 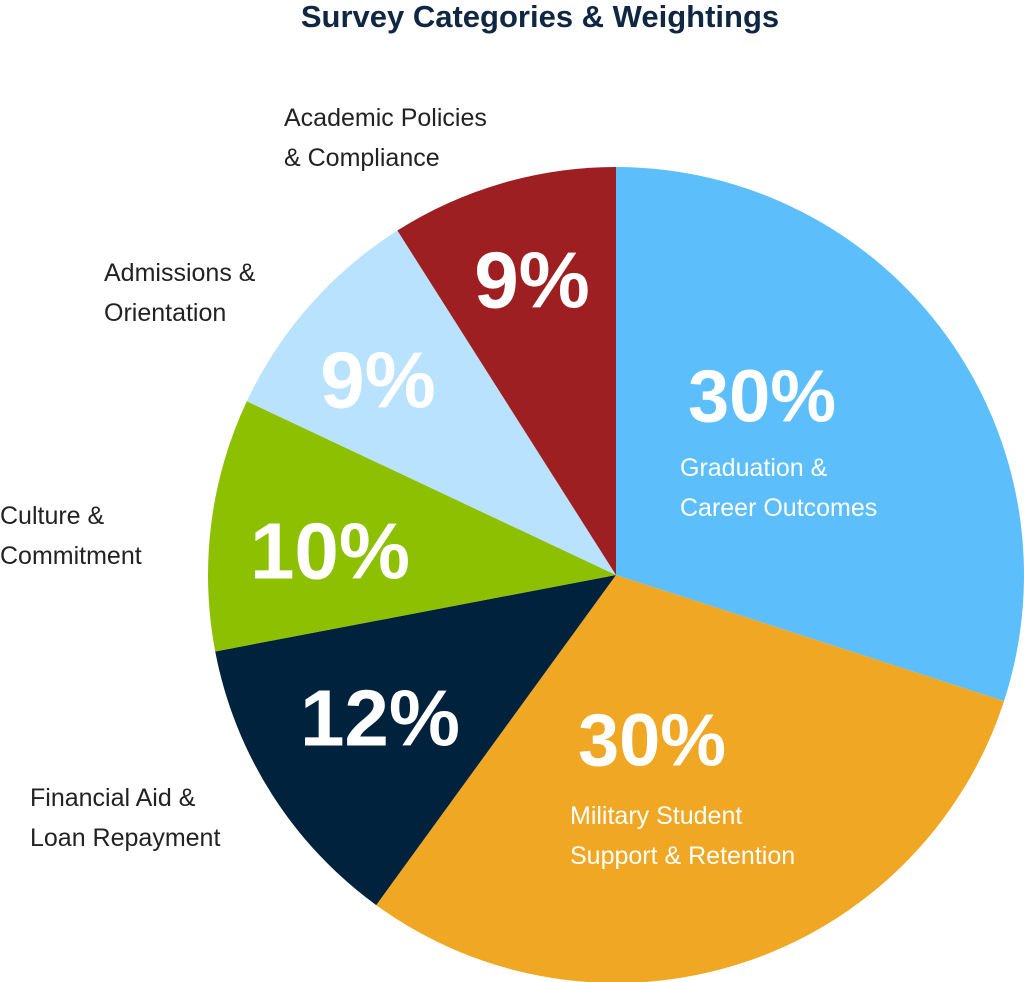 What do you see at coordinates (656, 816) in the screenshot?
I see `pie-slice-category-label-line: Military Student` at bounding box center [656, 816].